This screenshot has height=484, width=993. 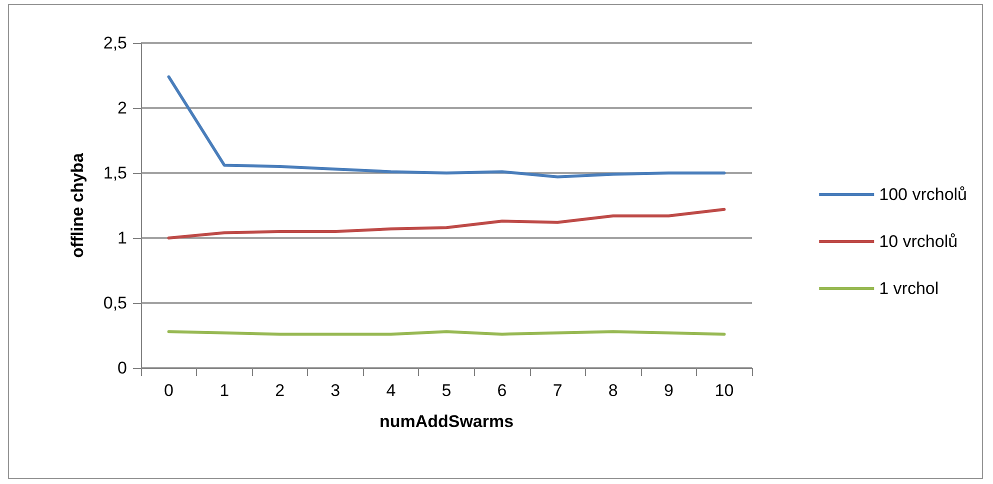 I want to click on legend-label: 10 vrcholů, so click(x=918, y=241).